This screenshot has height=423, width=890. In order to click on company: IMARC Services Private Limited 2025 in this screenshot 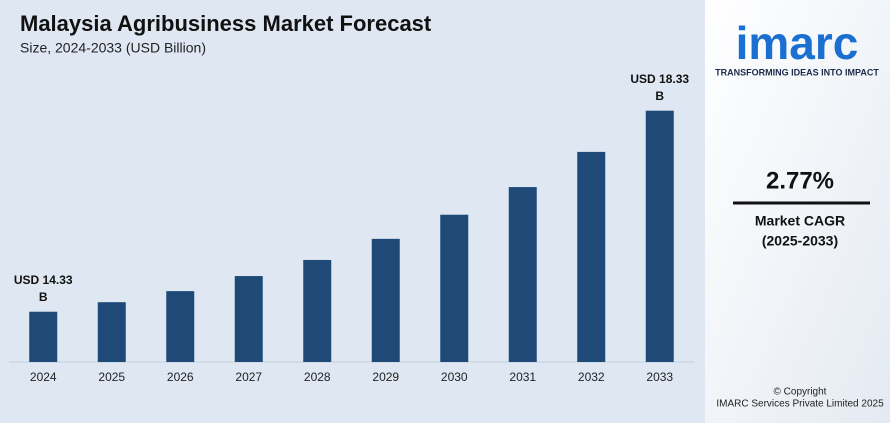, I will do `click(800, 404)`.